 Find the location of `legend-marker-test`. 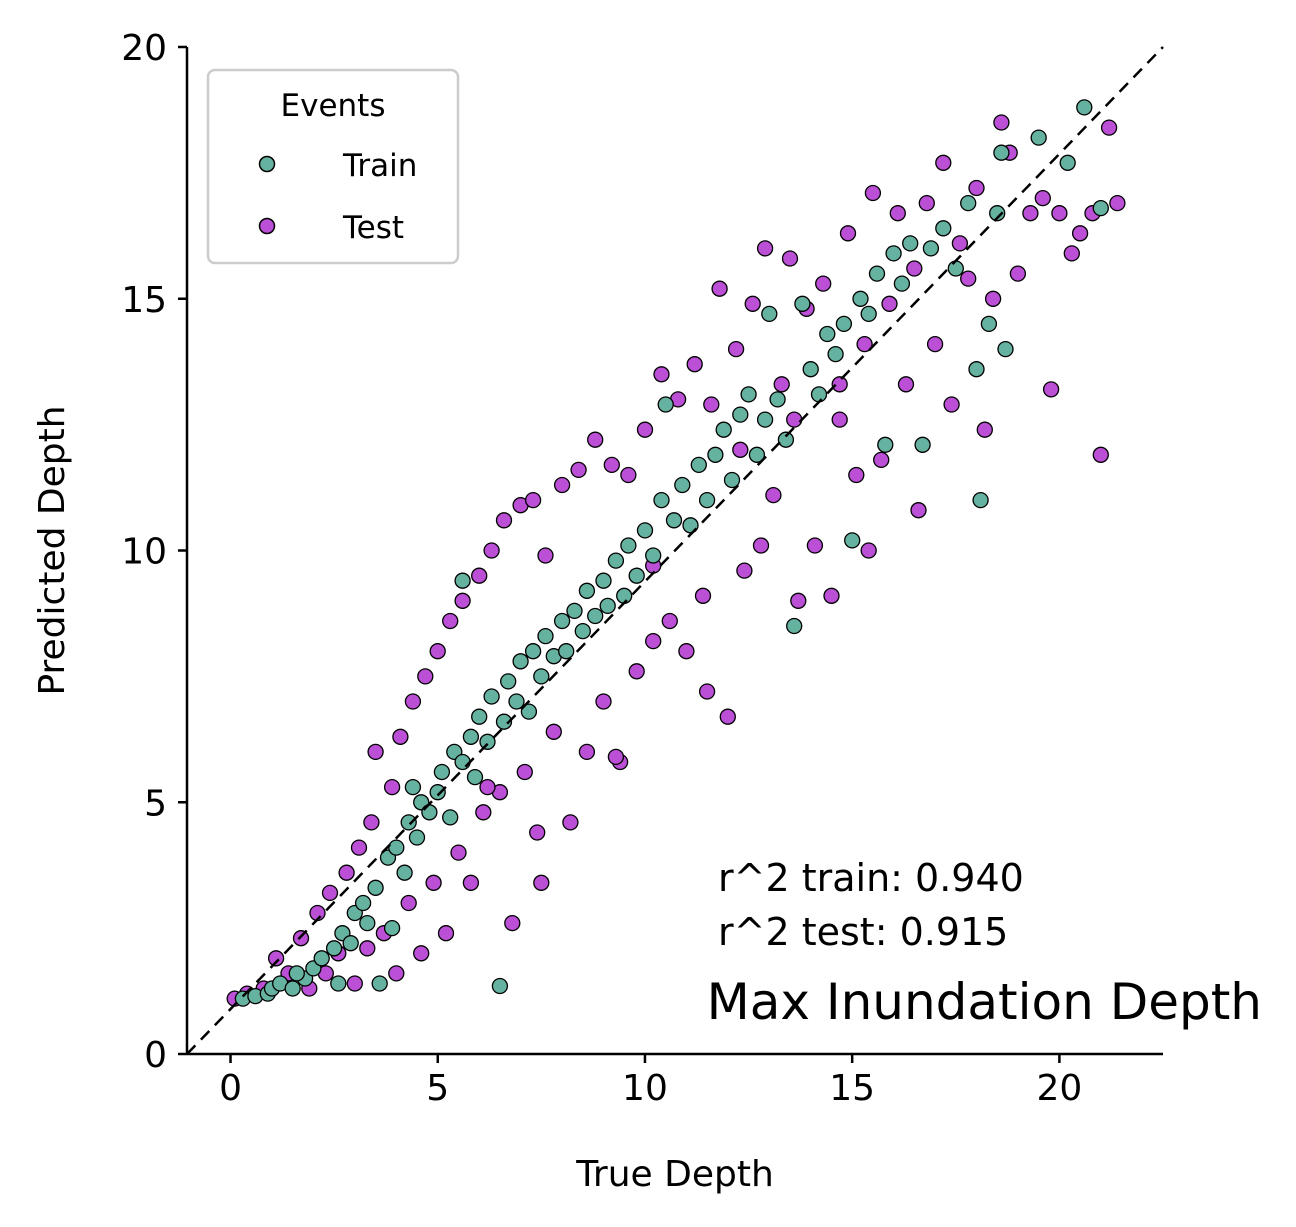

legend-marker-test is located at coordinates (267, 226).